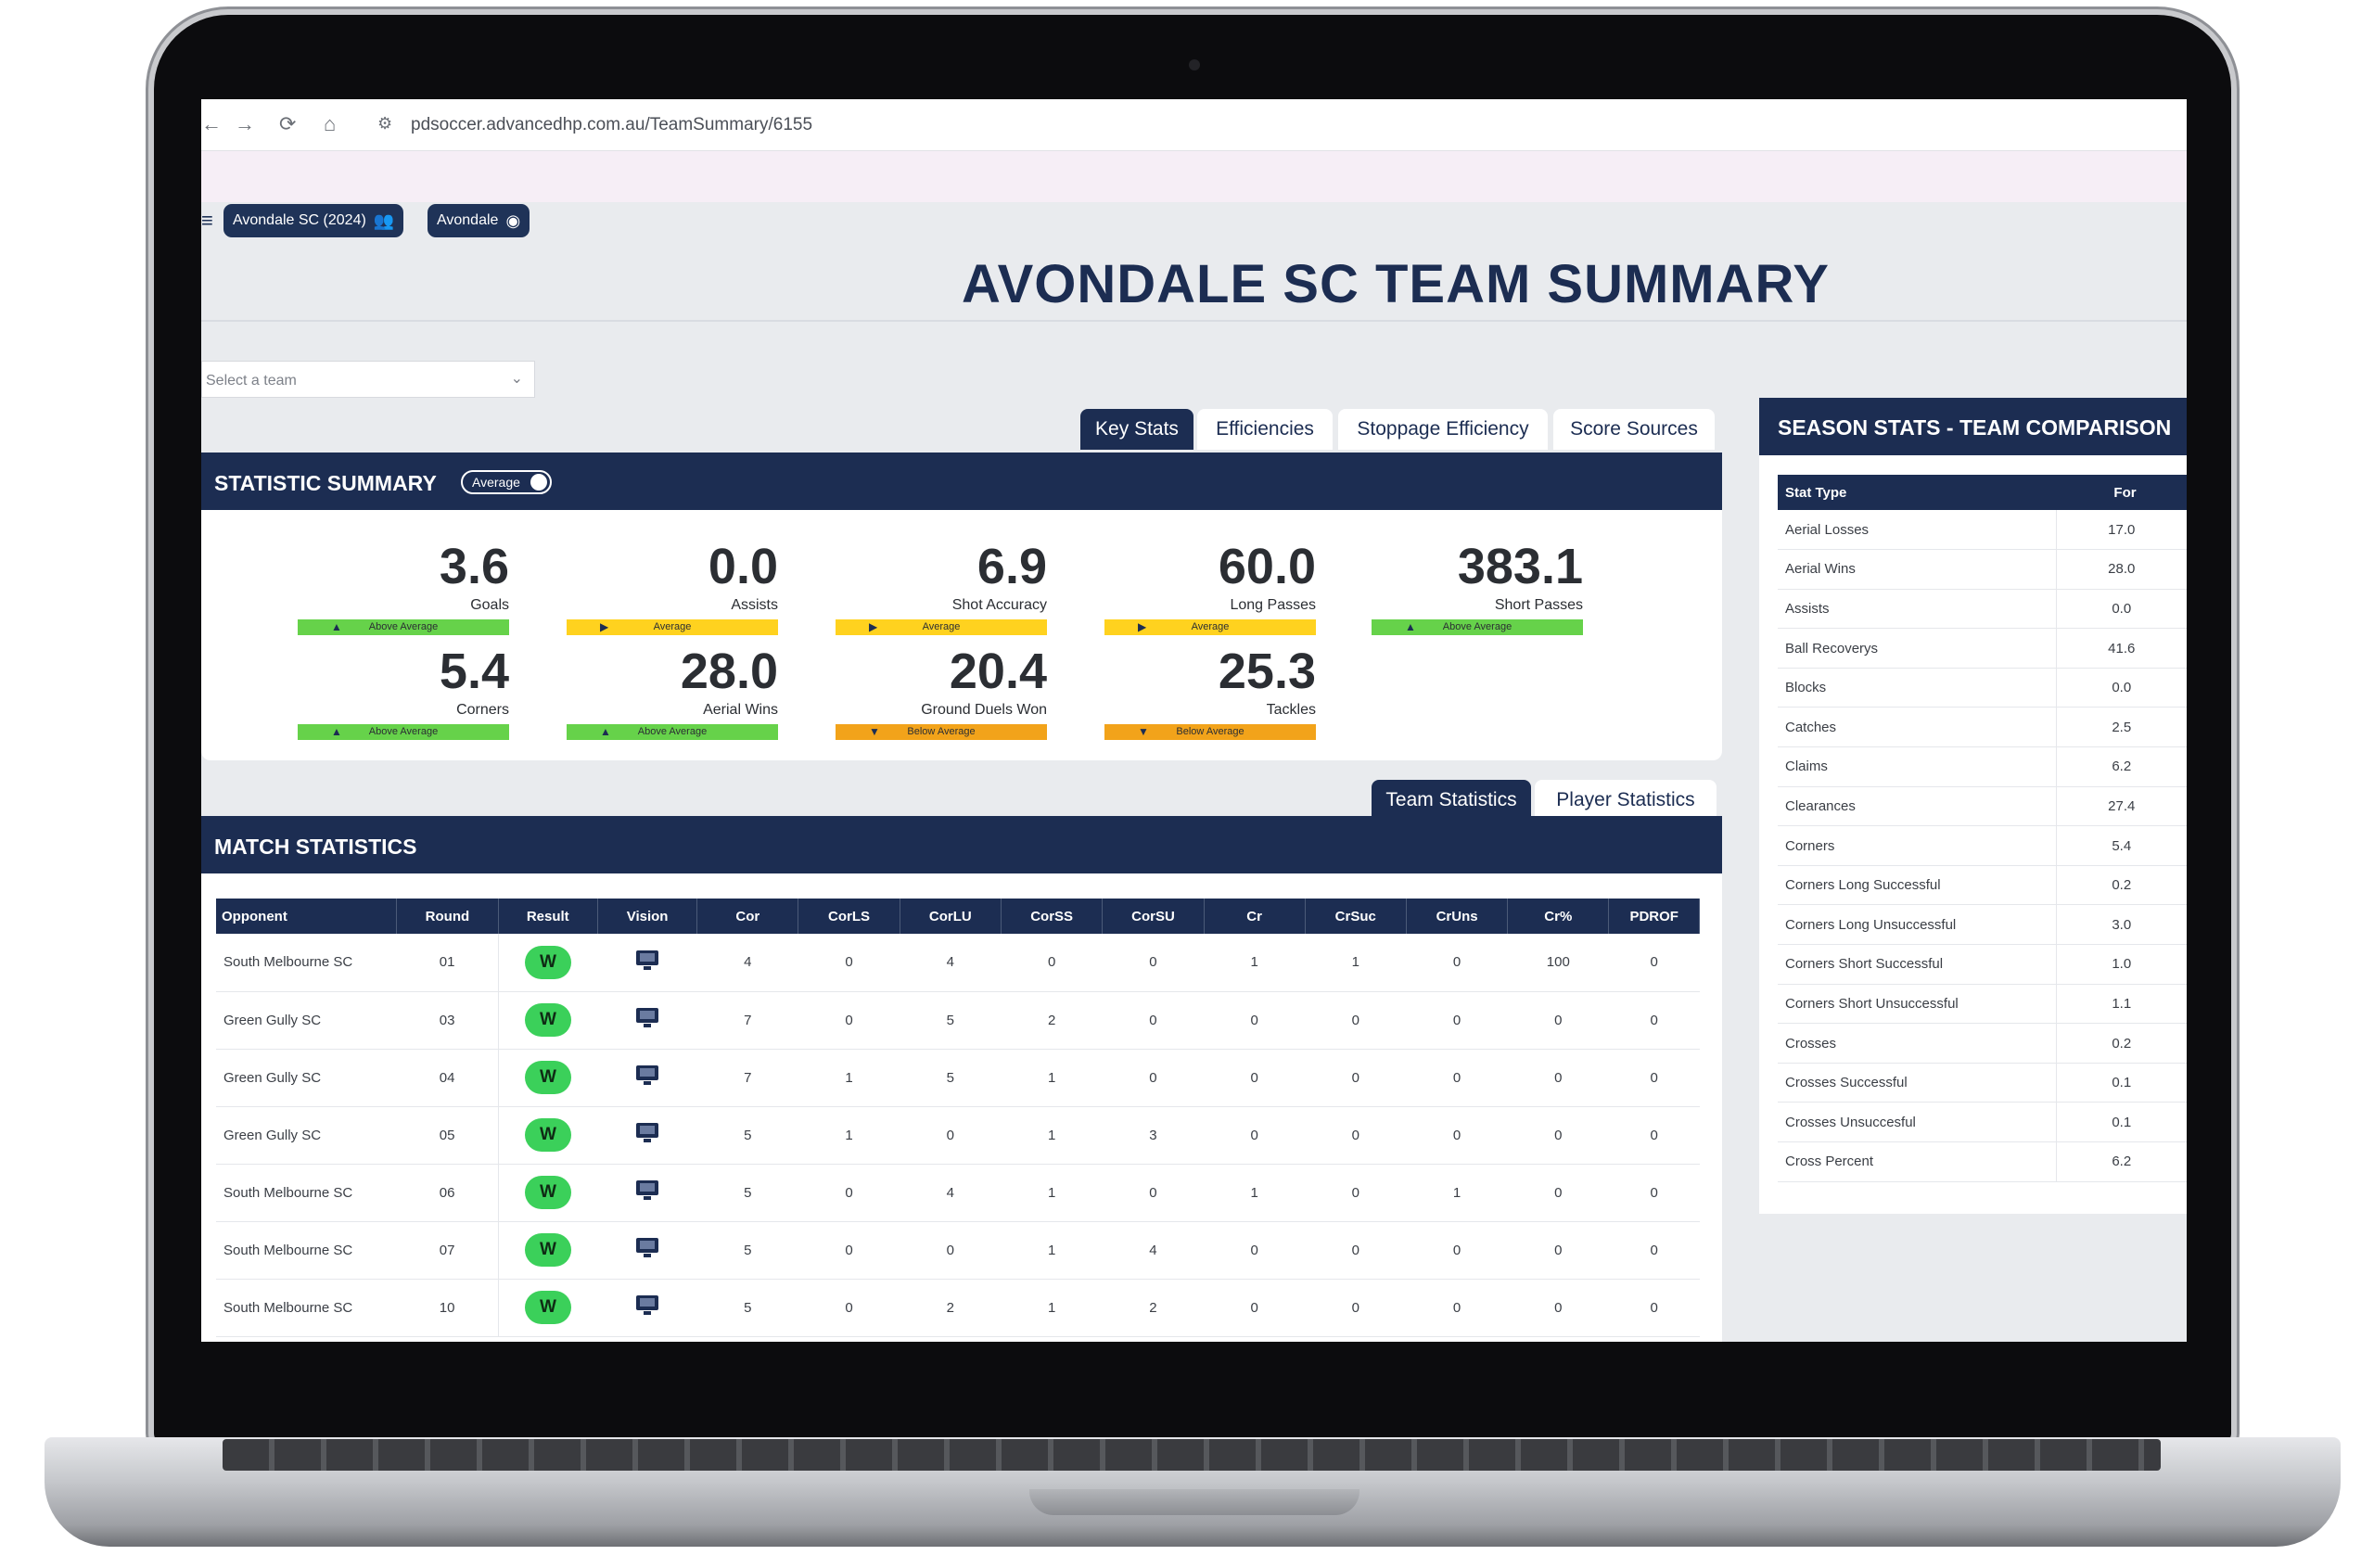 This screenshot has height=1568, width=2374. I want to click on arrow-down-icon: ▼, so click(1143, 731).